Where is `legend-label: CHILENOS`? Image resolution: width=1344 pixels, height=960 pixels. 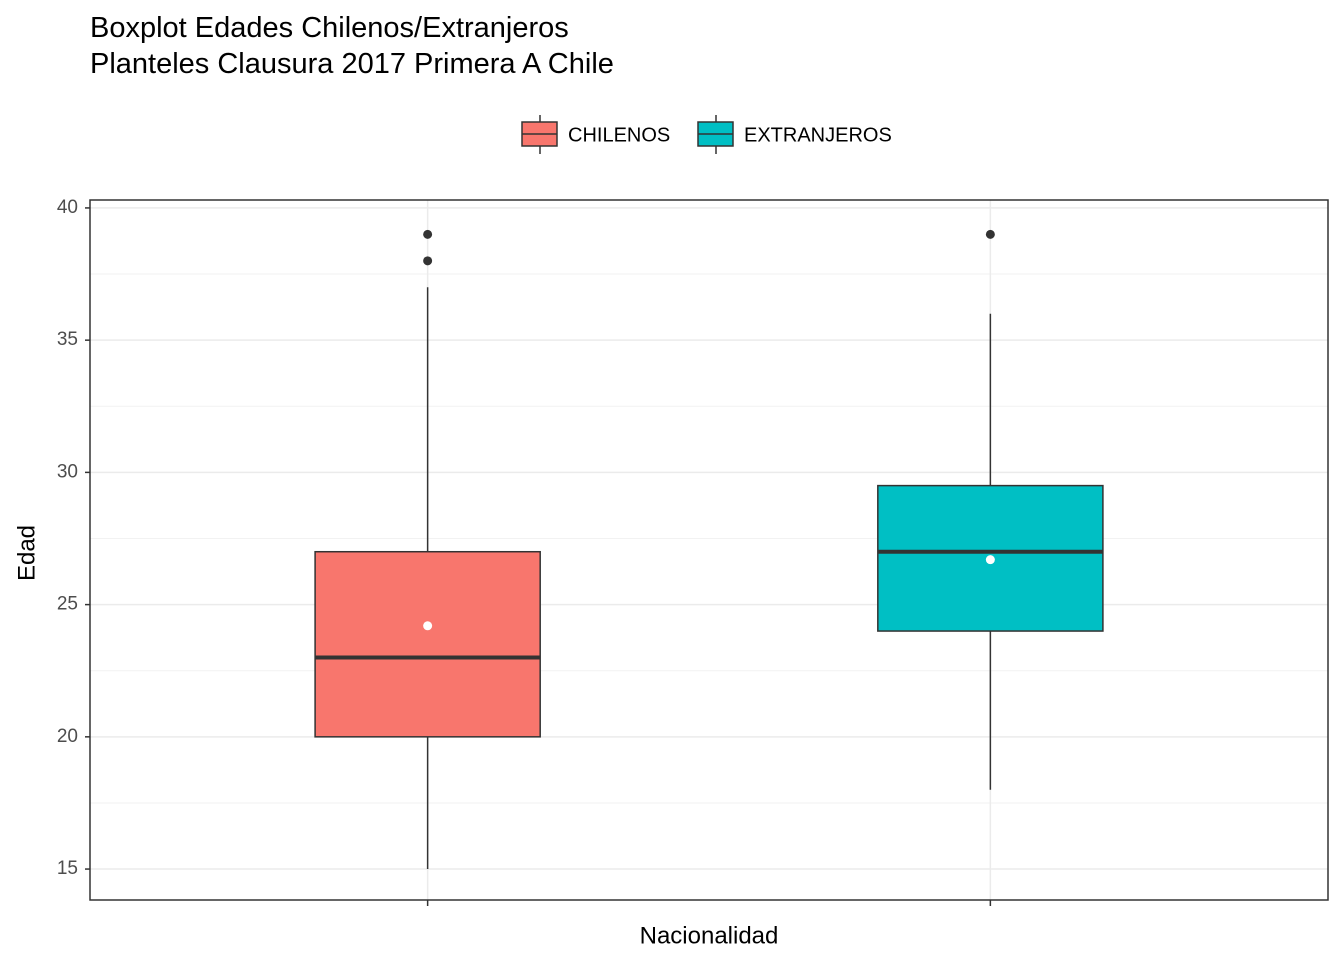
legend-label: CHILENOS is located at coordinates (619, 135).